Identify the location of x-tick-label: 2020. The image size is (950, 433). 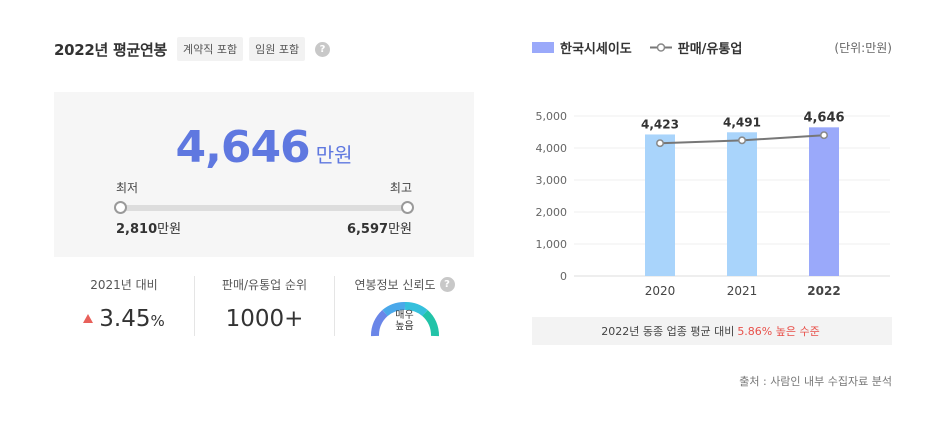
(660, 291).